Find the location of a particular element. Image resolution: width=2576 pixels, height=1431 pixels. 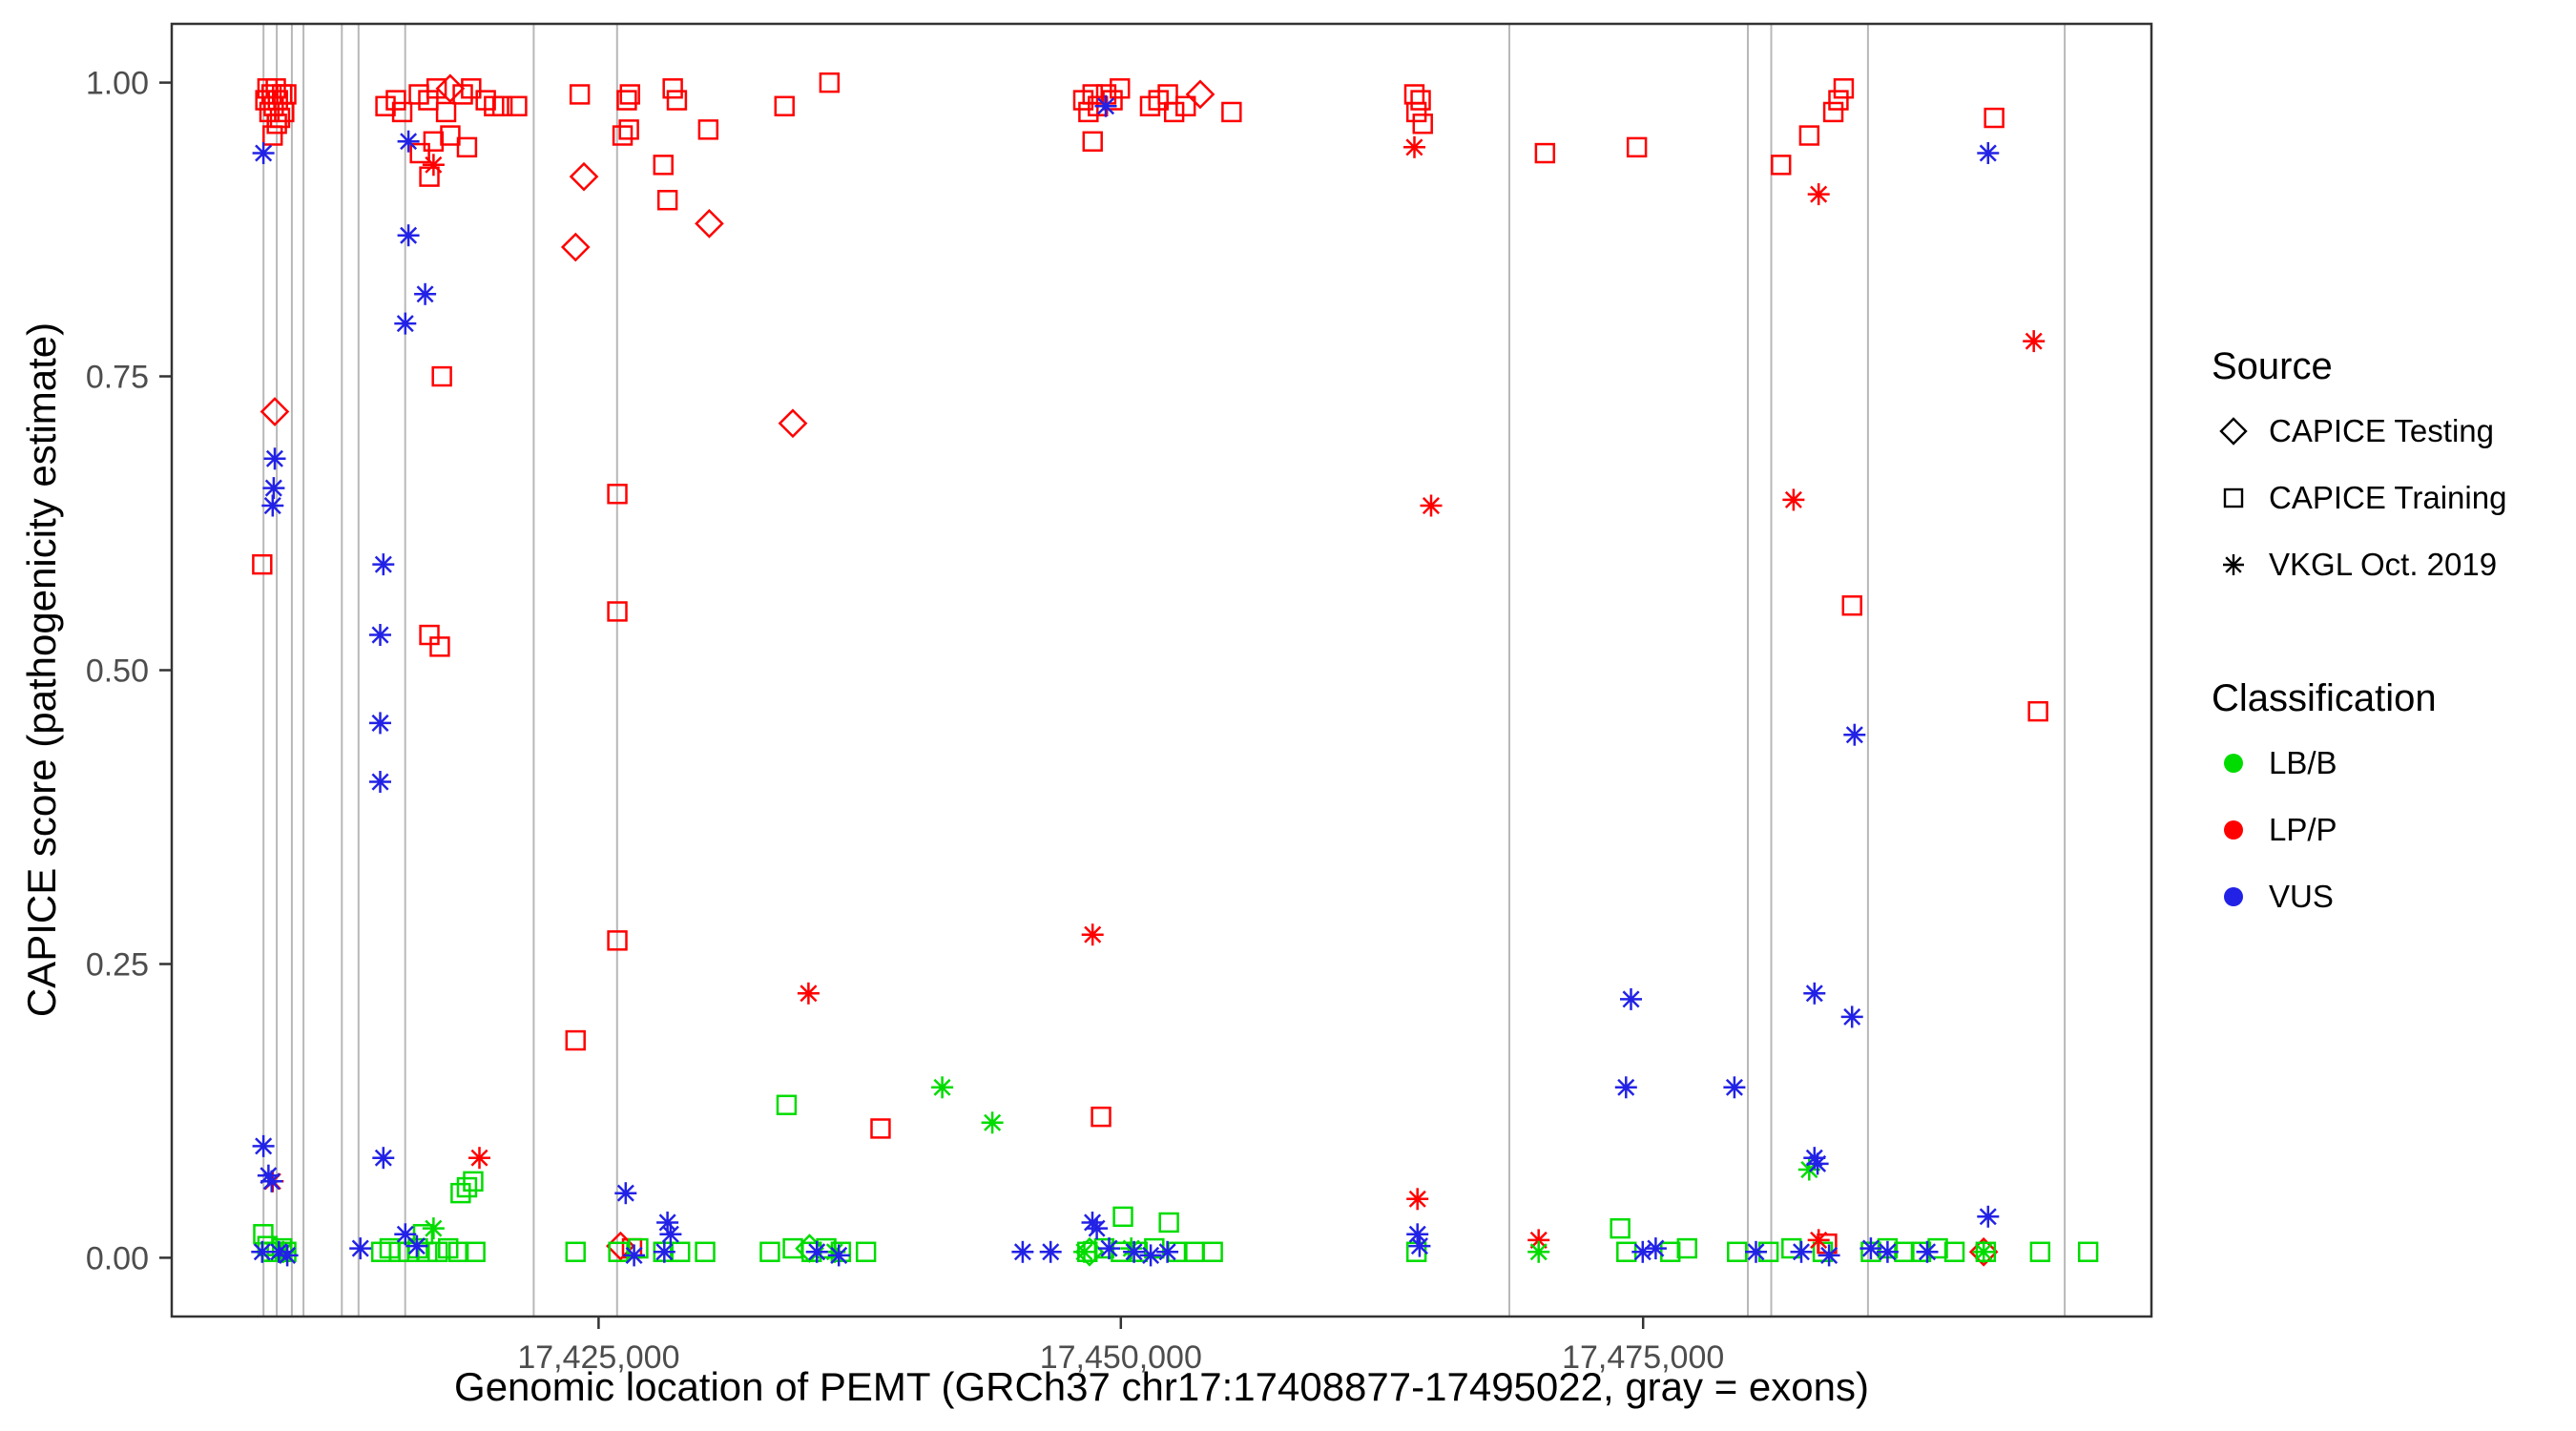

legend-item-label: LB/B is located at coordinates (2303, 762).